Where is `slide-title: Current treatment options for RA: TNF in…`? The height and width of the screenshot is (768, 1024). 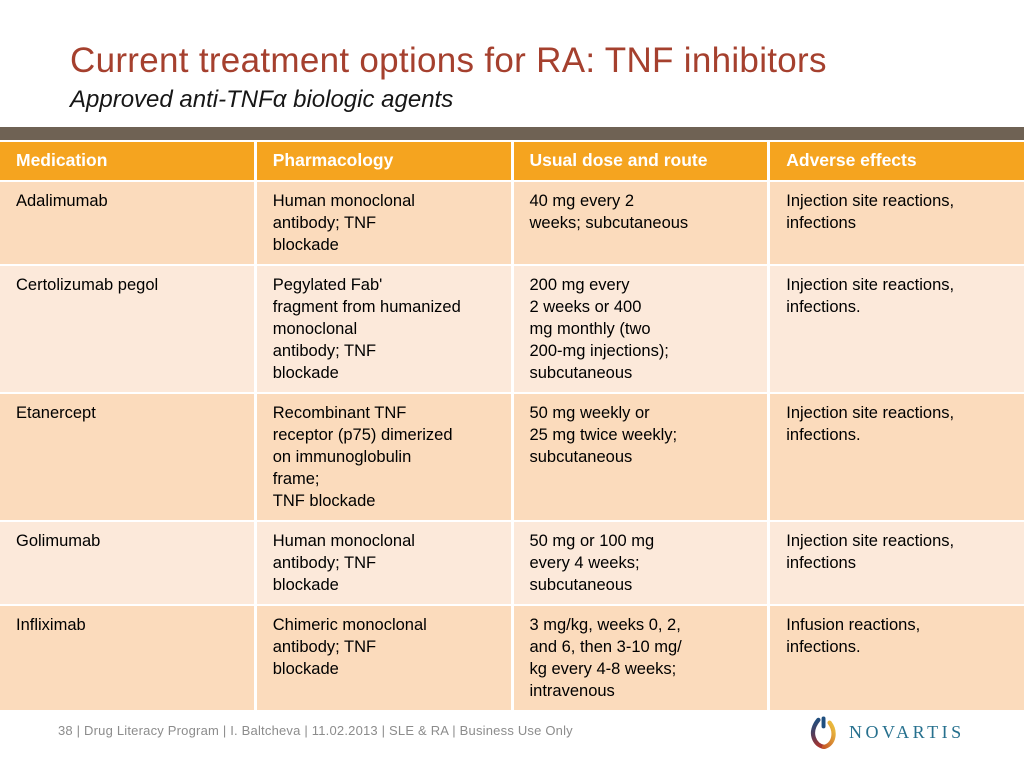 slide-title: Current treatment options for RA: TNF in… is located at coordinates (448, 60).